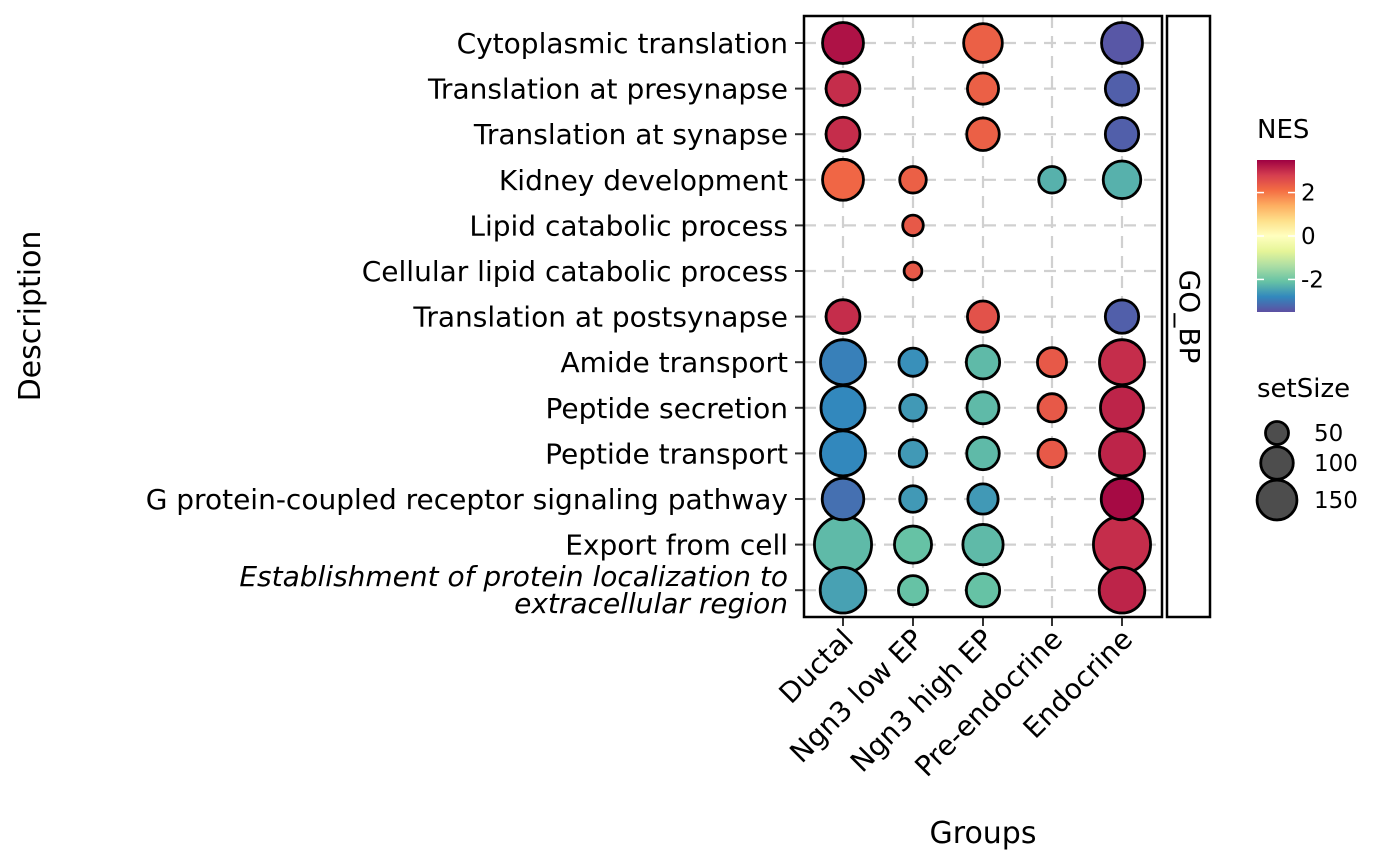 The width and height of the screenshot is (1400, 866). What do you see at coordinates (843, 590) in the screenshot?
I see `dot-ductal-establishment-of-protein-localization-to` at bounding box center [843, 590].